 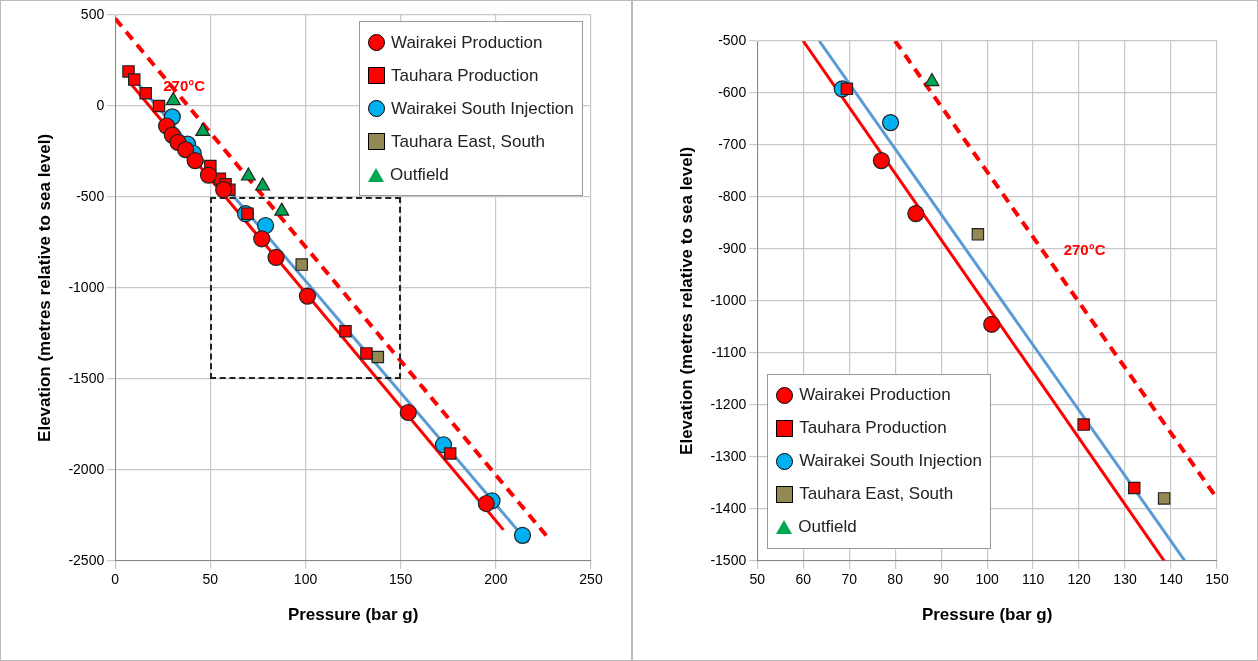 I want to click on x-tick-label: 110, so click(x=1033, y=579).